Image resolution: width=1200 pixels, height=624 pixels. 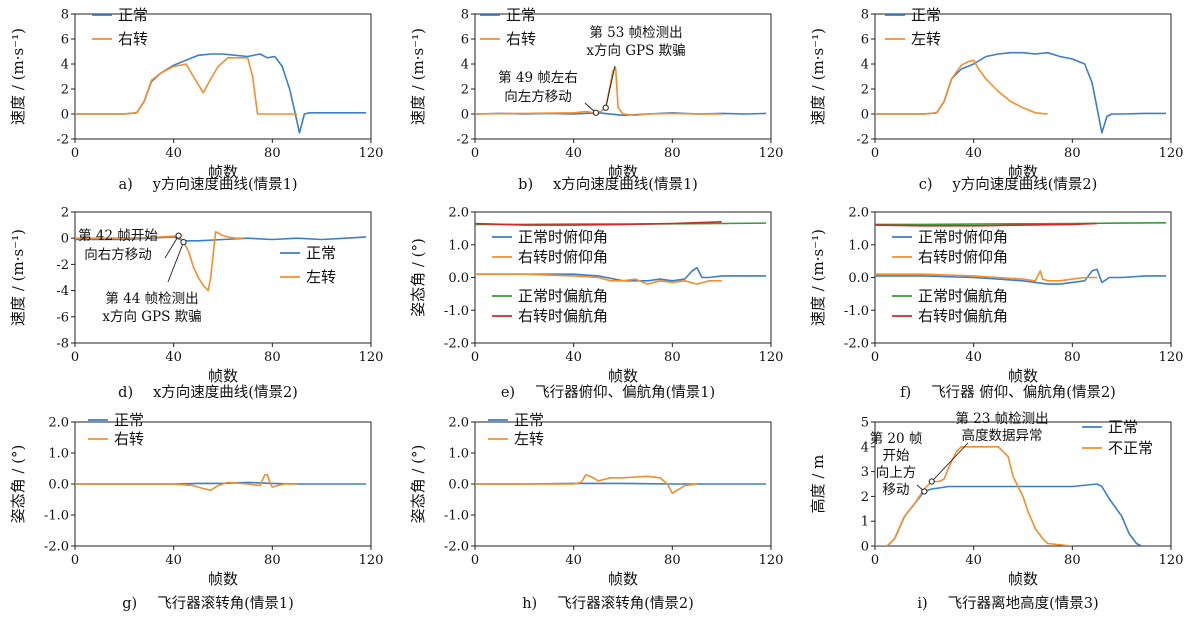 I want to click on caption-text: 飞行器离地高度(情景3), so click(x=1023, y=603).